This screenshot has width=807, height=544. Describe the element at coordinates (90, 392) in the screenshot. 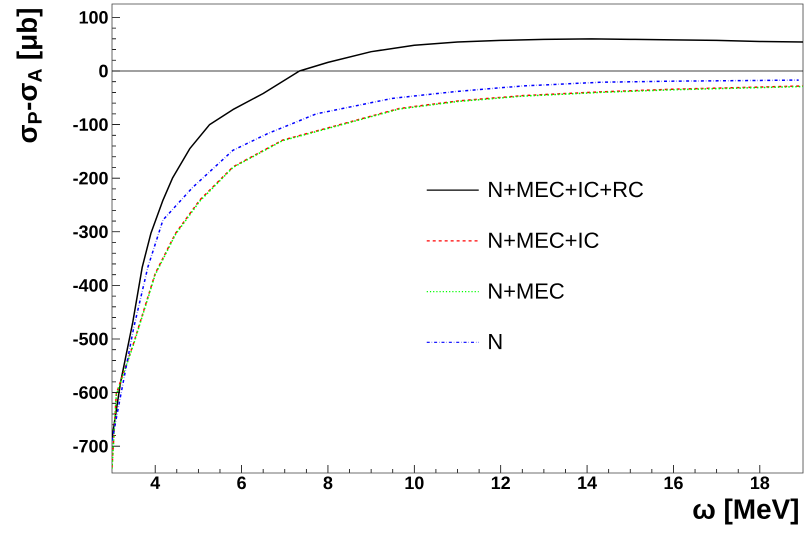

I see `y-tick-label: -600` at that location.